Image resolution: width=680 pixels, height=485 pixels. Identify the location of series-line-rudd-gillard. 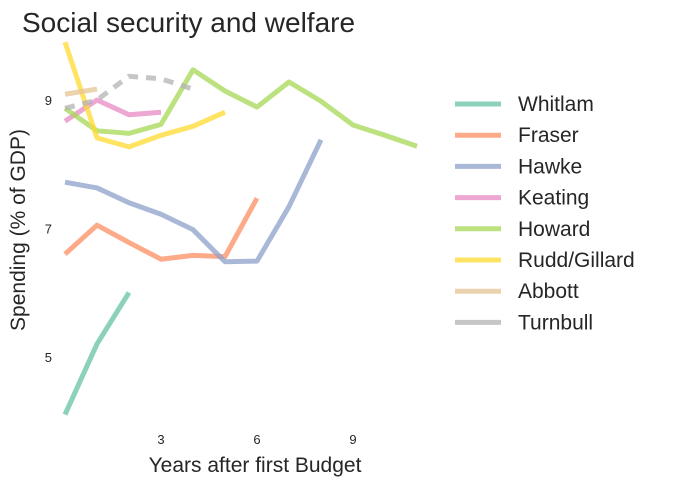
(144, 95).